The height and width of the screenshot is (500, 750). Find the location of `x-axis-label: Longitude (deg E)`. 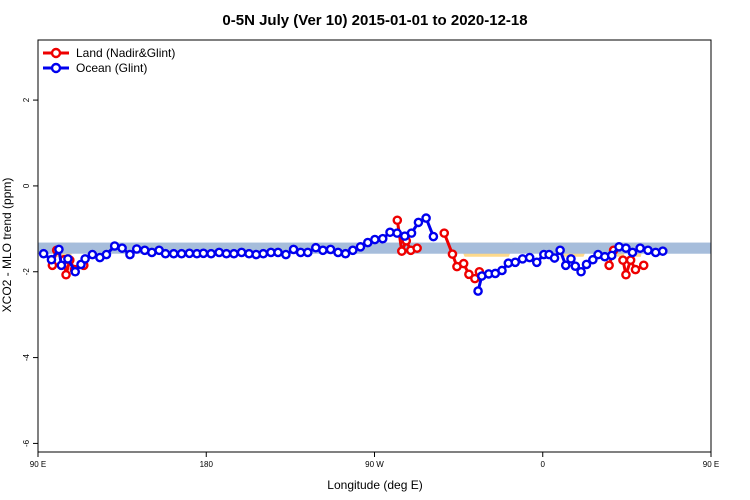

x-axis-label: Longitude (deg E) is located at coordinates (374, 485).